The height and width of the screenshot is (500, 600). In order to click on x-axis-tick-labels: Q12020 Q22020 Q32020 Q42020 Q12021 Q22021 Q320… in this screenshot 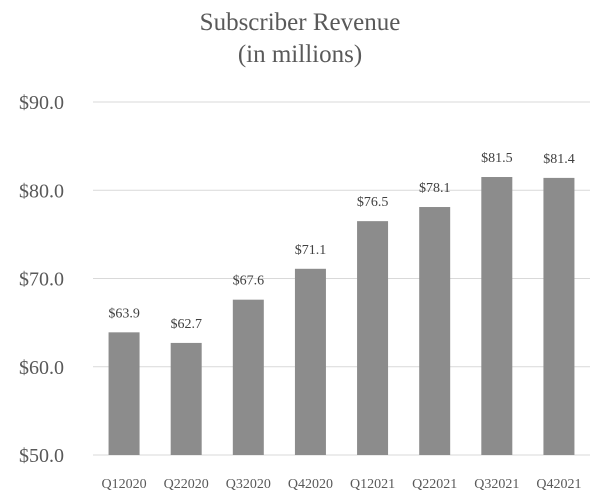, I will do `click(342, 484)`.